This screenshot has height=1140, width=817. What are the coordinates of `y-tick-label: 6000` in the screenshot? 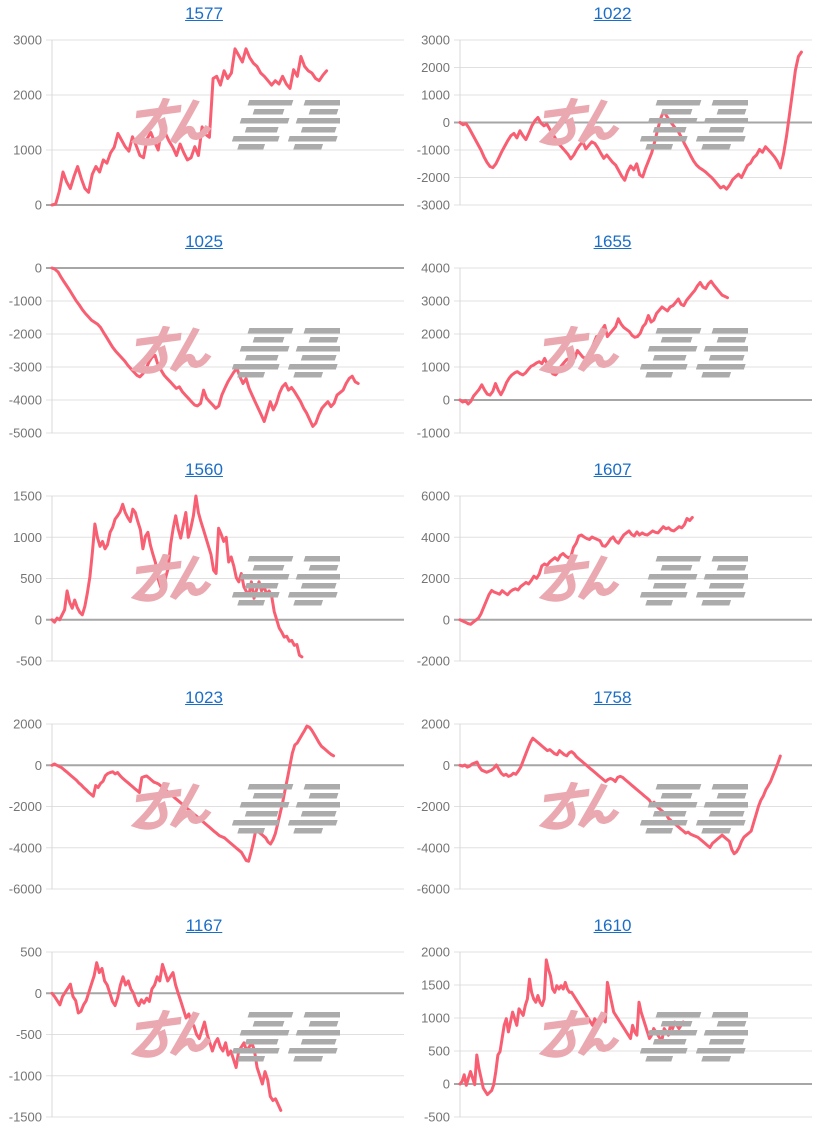 It's located at (435, 496).